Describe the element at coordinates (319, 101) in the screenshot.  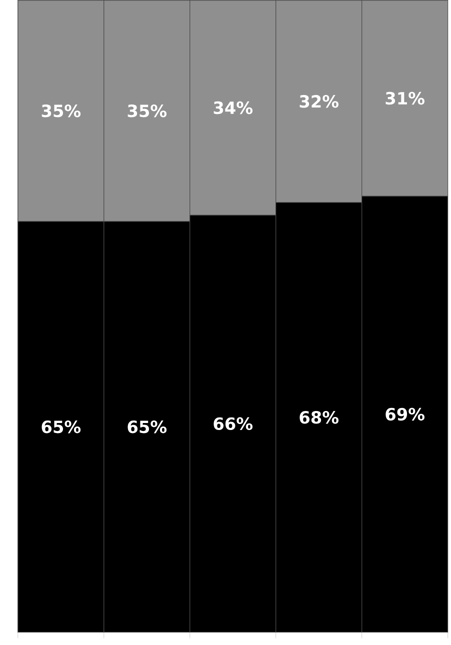
I see `data-label: 32%` at that location.